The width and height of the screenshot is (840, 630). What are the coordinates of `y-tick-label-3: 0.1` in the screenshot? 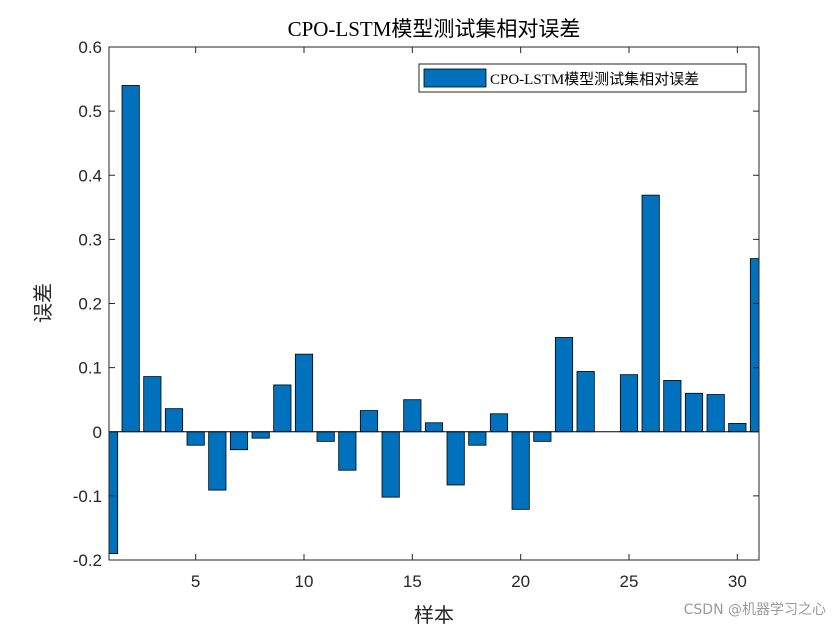 It's located at (90, 368).